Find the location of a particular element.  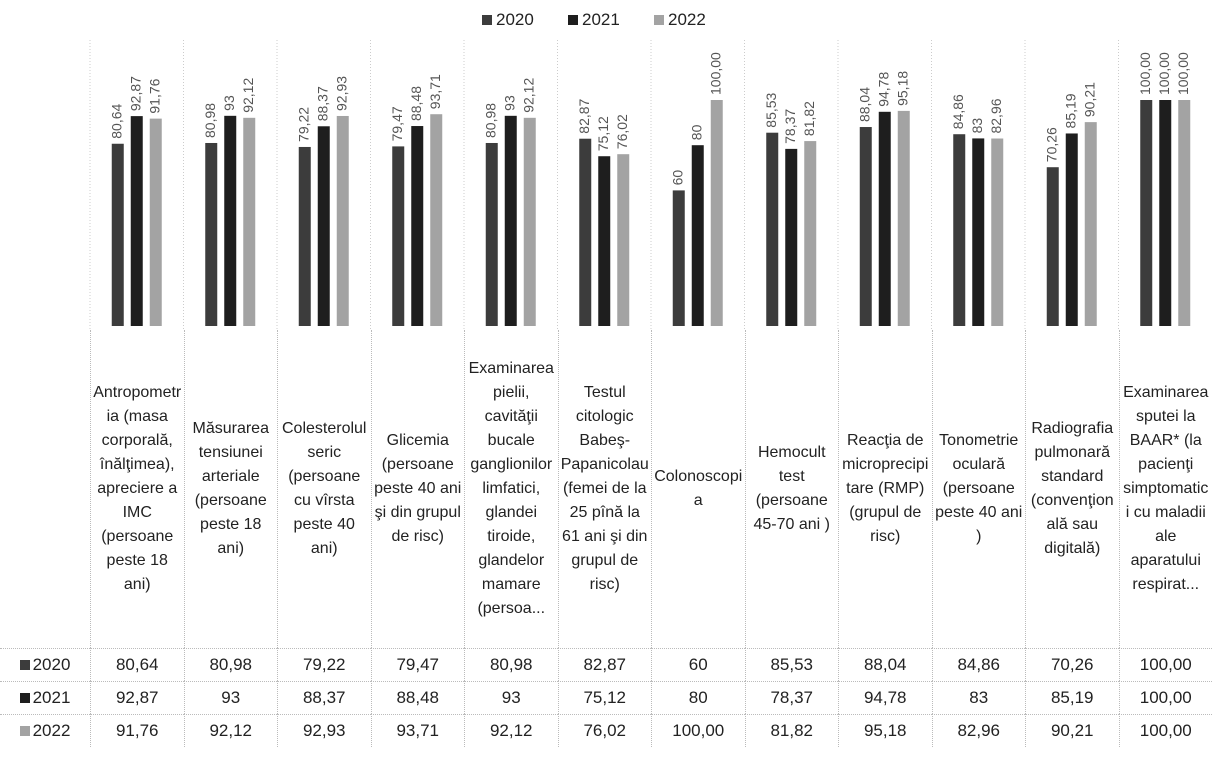

value-label: 80,98 is located at coordinates (490, 120).